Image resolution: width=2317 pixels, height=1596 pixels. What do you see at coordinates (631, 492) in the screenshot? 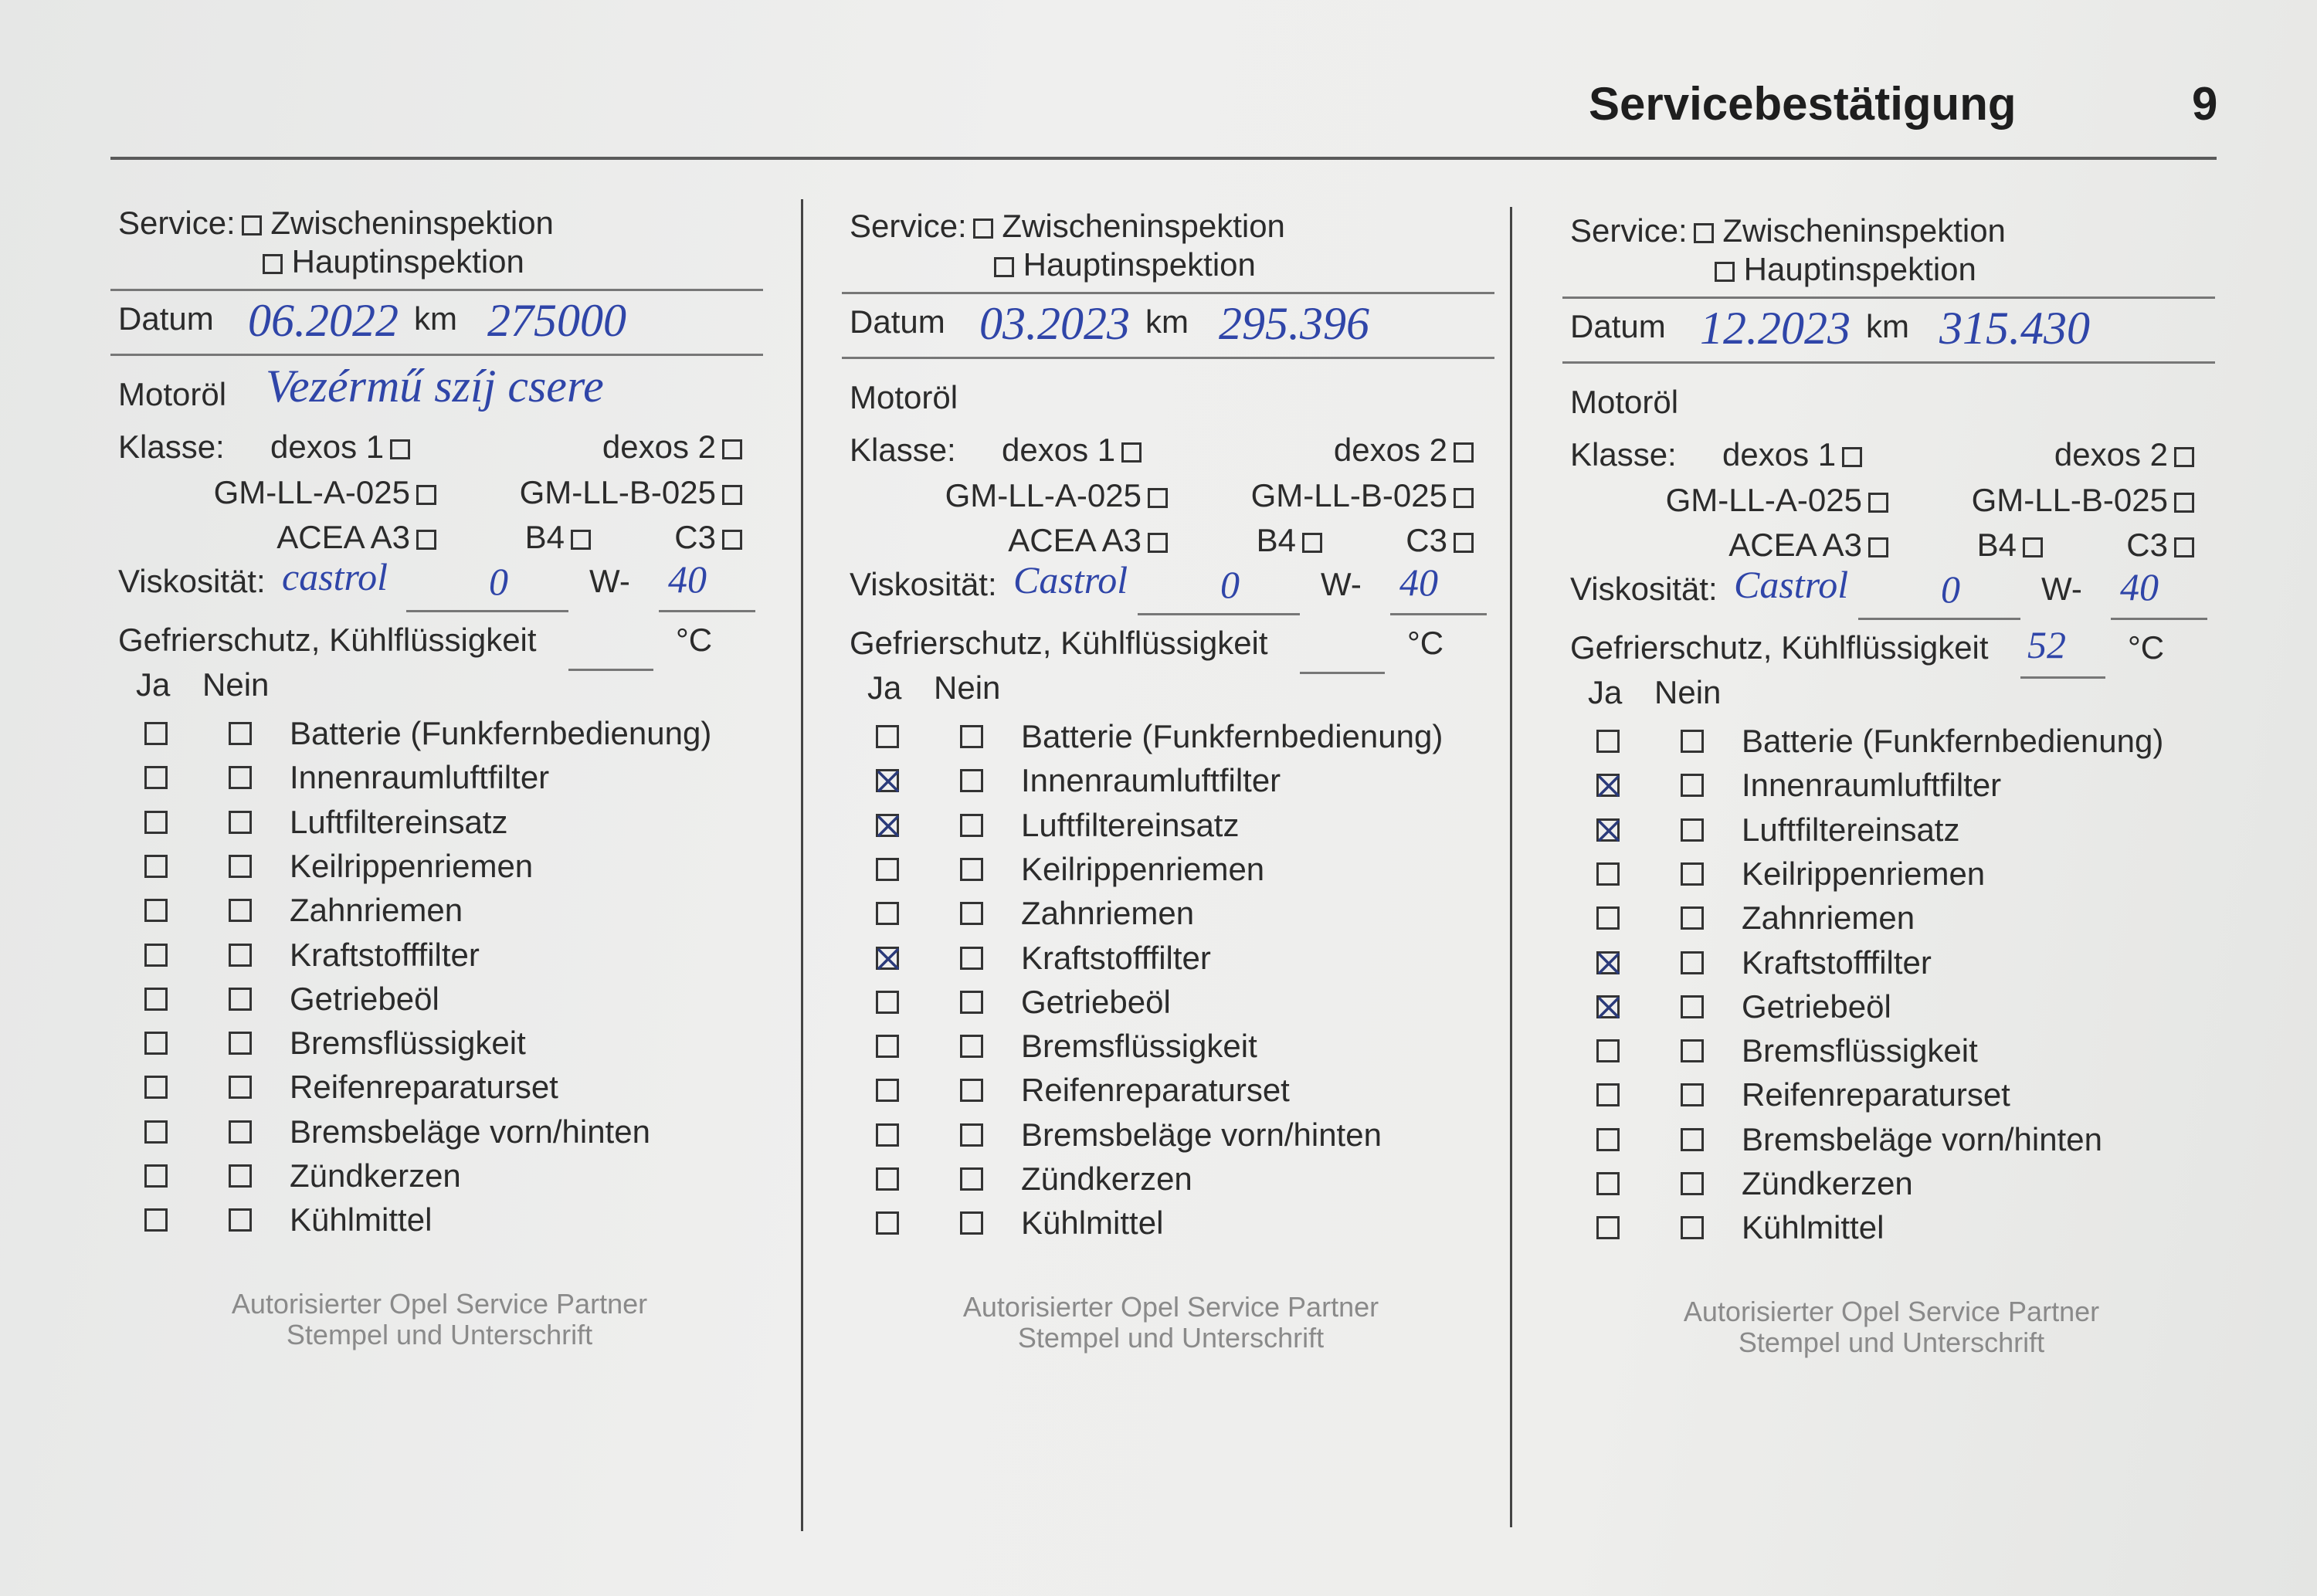
I see `gm-b-option: GM-LL-B-025` at bounding box center [631, 492].